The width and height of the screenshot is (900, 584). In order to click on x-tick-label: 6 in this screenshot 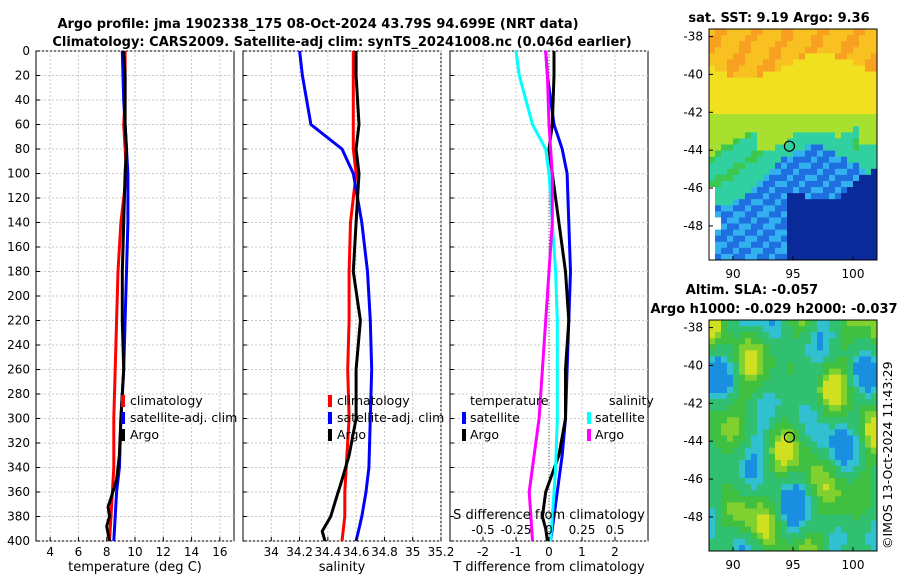, I will do `click(79, 552)`.